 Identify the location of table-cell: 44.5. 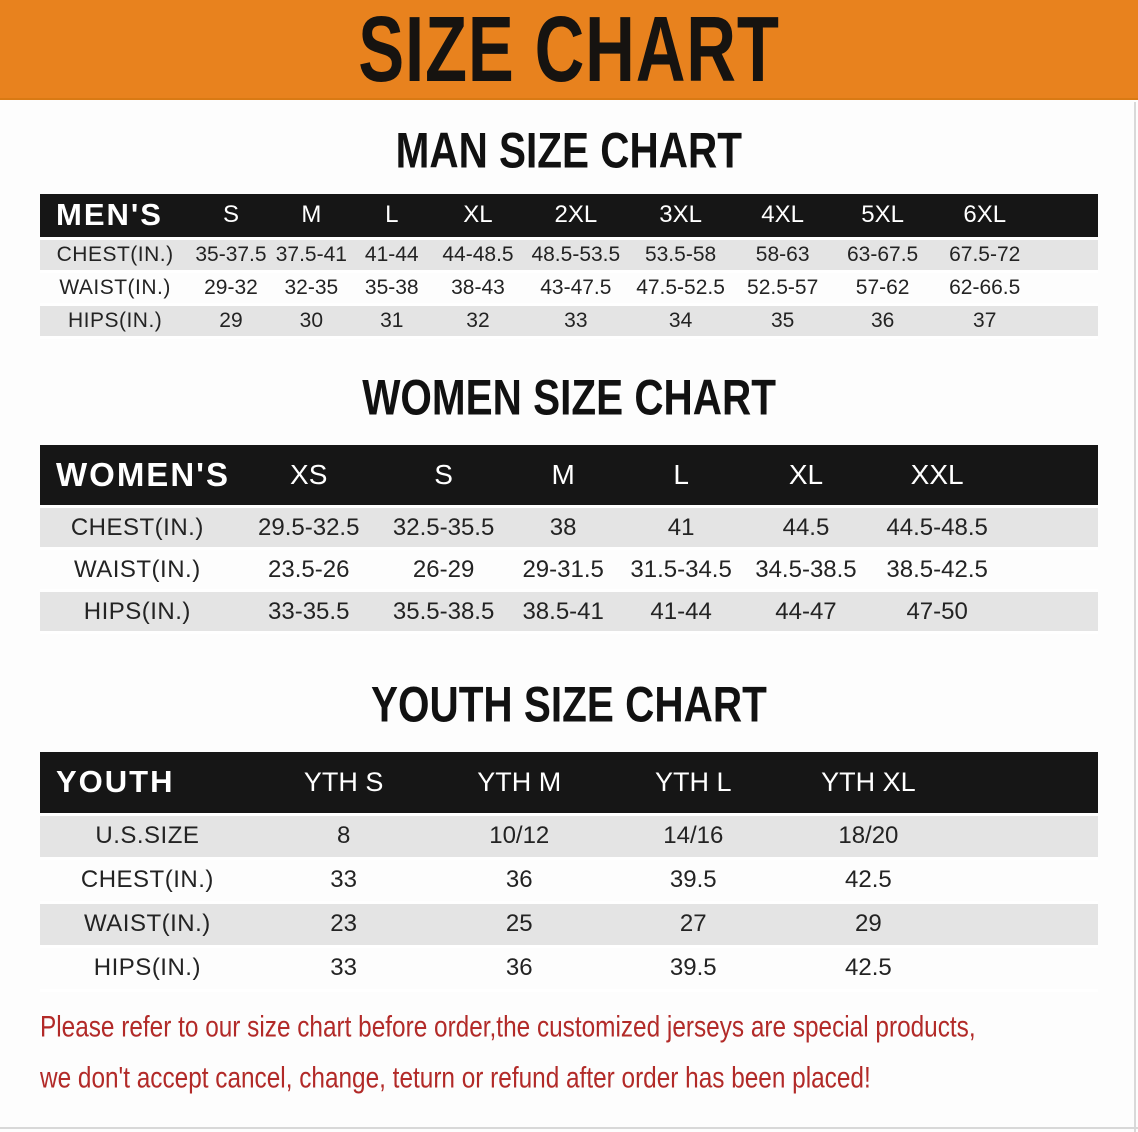
(806, 527).